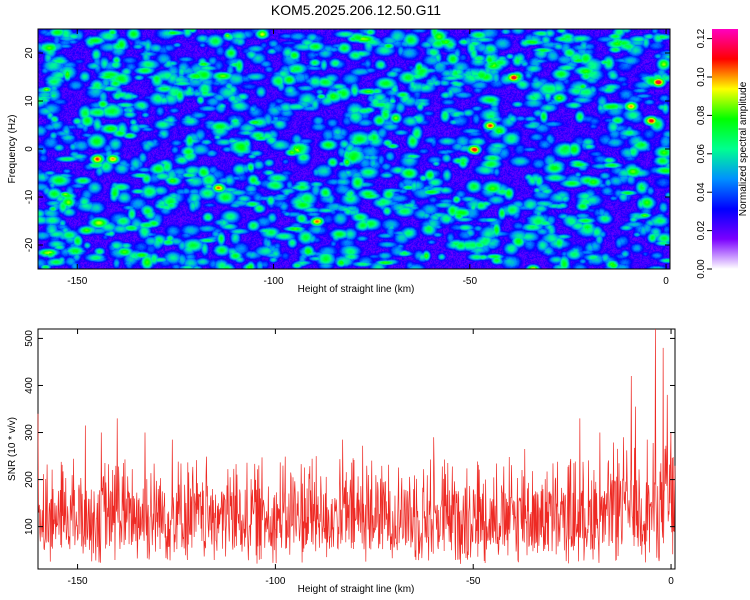 The height and width of the screenshot is (600, 750). What do you see at coordinates (356, 589) in the screenshot?
I see `snr-x-label: Height of straight line (km)` at bounding box center [356, 589].